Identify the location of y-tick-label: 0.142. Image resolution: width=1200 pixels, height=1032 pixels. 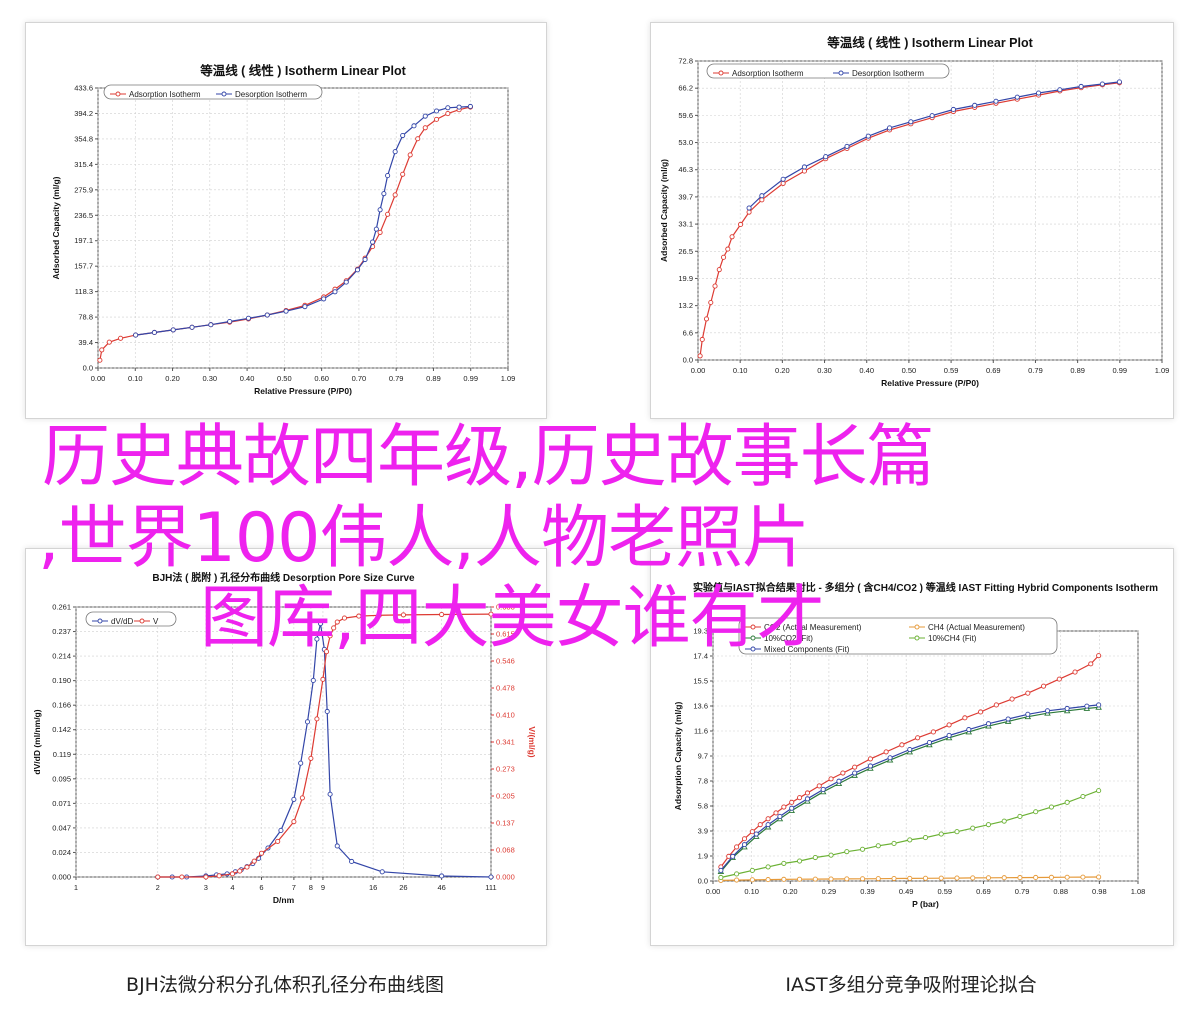
(61, 729).